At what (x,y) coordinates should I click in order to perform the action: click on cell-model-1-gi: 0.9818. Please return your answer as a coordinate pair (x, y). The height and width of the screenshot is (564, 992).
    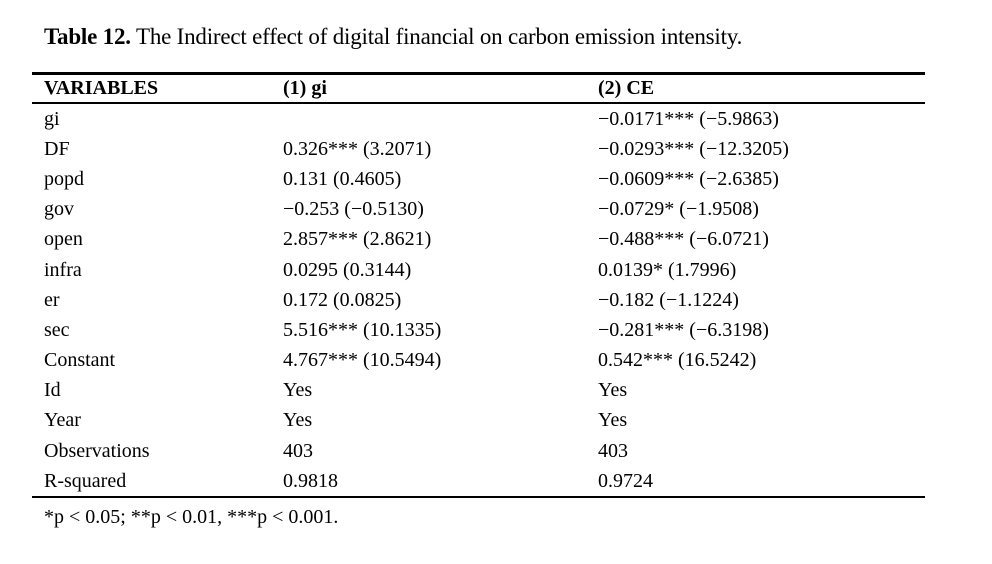
    Looking at the image, I should click on (428, 482).